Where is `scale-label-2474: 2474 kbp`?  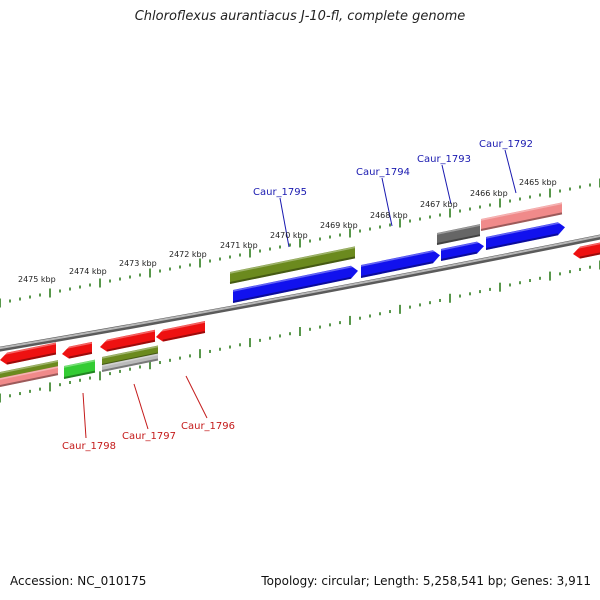
scale-label-2474: 2474 kbp is located at coordinates (88, 271).